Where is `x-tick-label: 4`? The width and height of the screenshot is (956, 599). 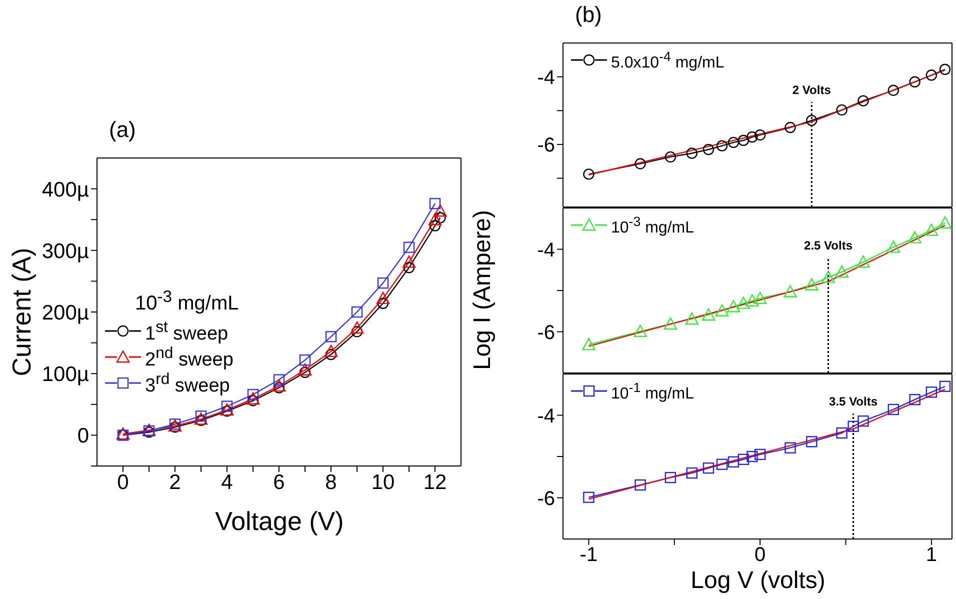 x-tick-label: 4 is located at coordinates (227, 482).